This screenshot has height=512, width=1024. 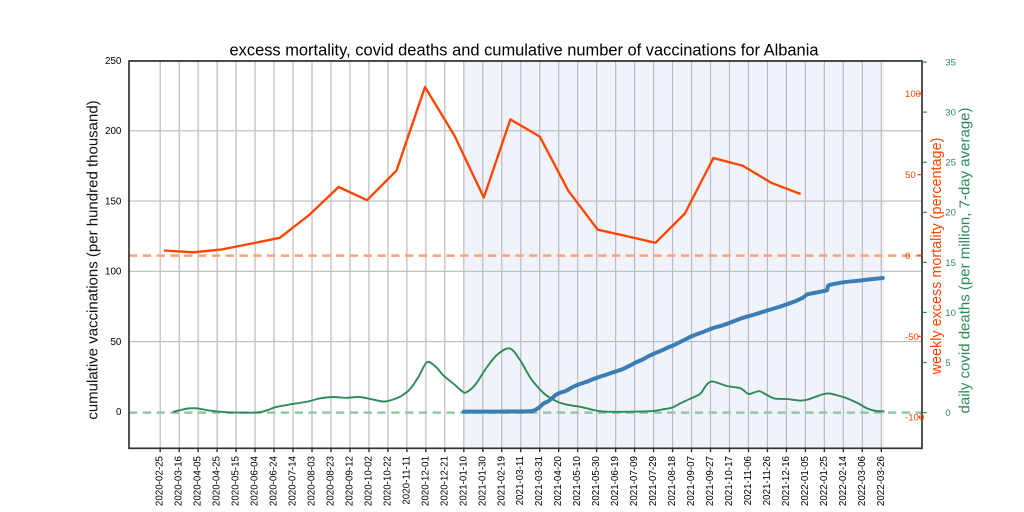 What do you see at coordinates (217, 480) in the screenshot?
I see `svg-text: 2020-04-25` at bounding box center [217, 480].